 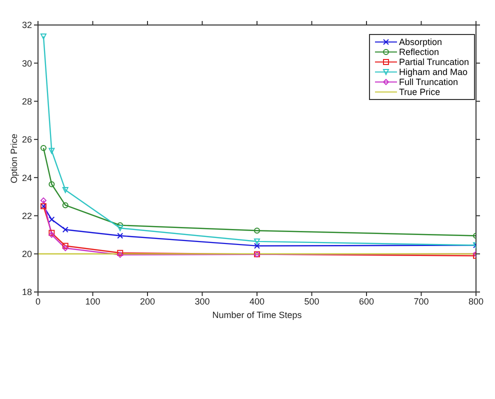 I want to click on y-tick-label: 32, so click(x=27, y=25).